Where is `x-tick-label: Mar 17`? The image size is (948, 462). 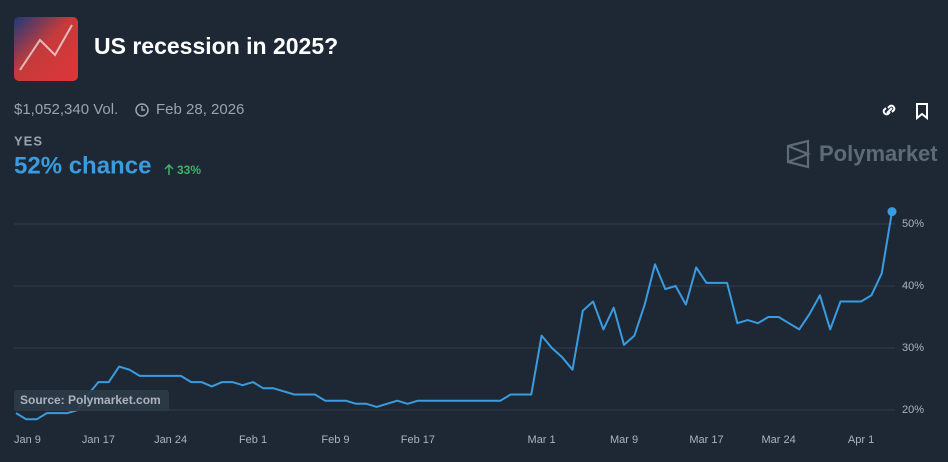
x-tick-label: Mar 17 is located at coordinates (706, 440).